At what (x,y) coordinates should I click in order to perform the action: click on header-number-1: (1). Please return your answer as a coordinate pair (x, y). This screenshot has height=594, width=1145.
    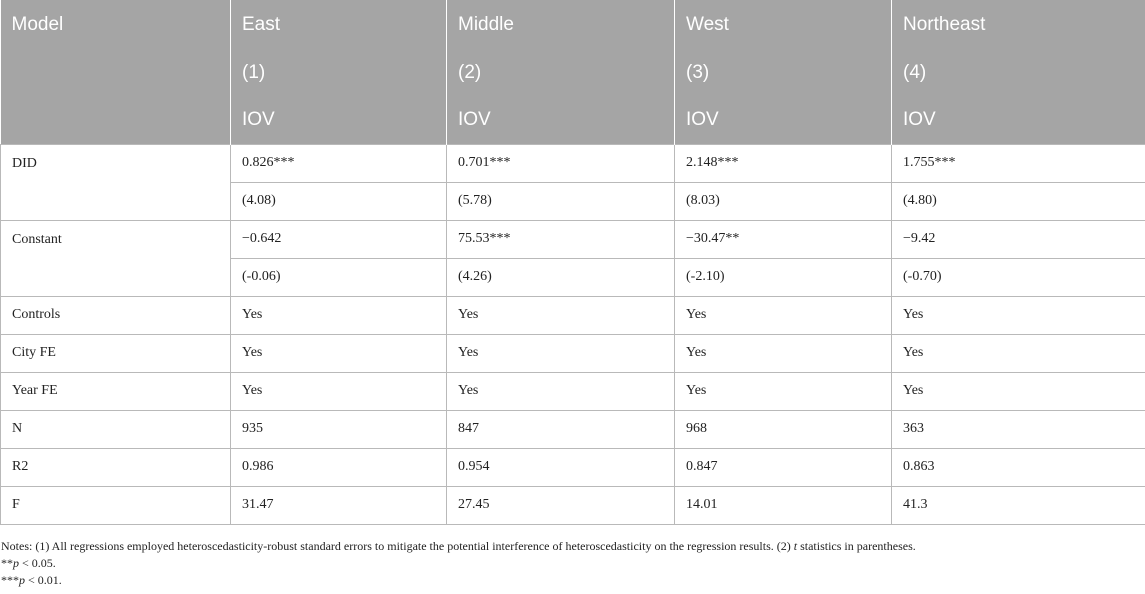
    Looking at the image, I should click on (338, 73).